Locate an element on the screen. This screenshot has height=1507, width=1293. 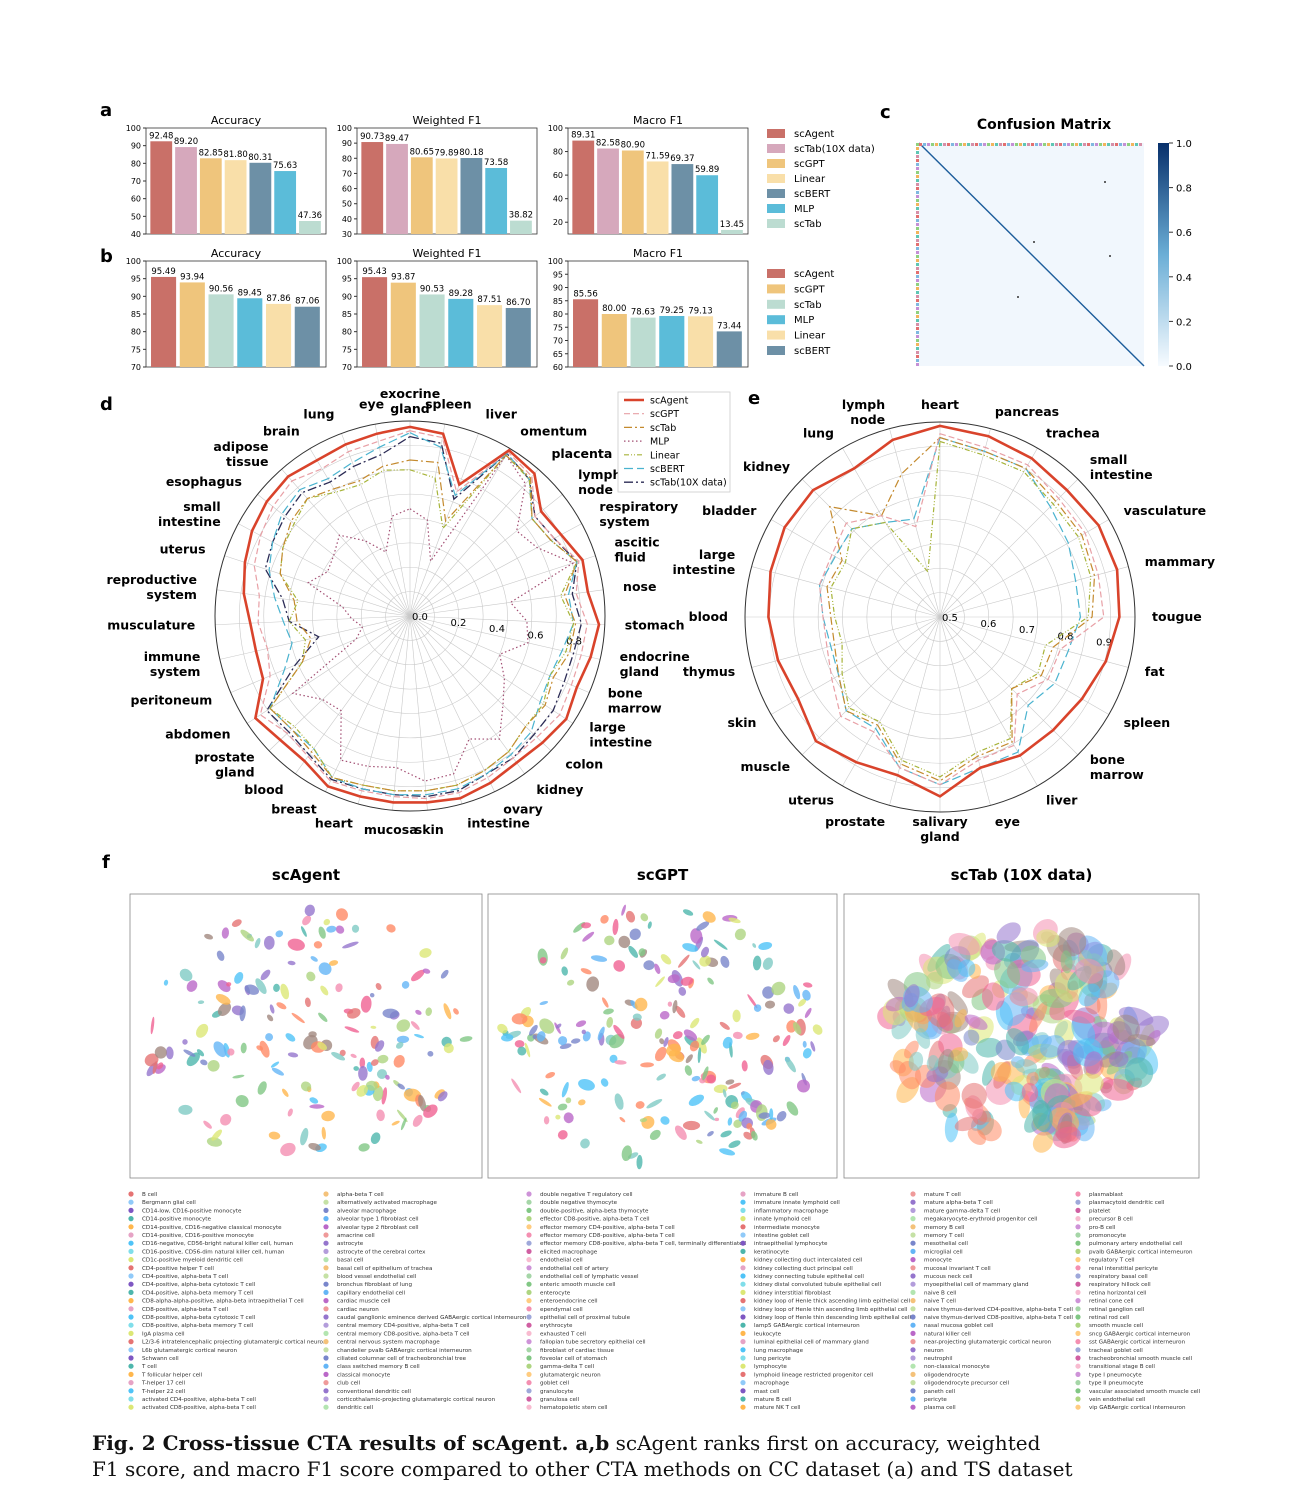
panel-letter-e: e is located at coordinates (754, 398).